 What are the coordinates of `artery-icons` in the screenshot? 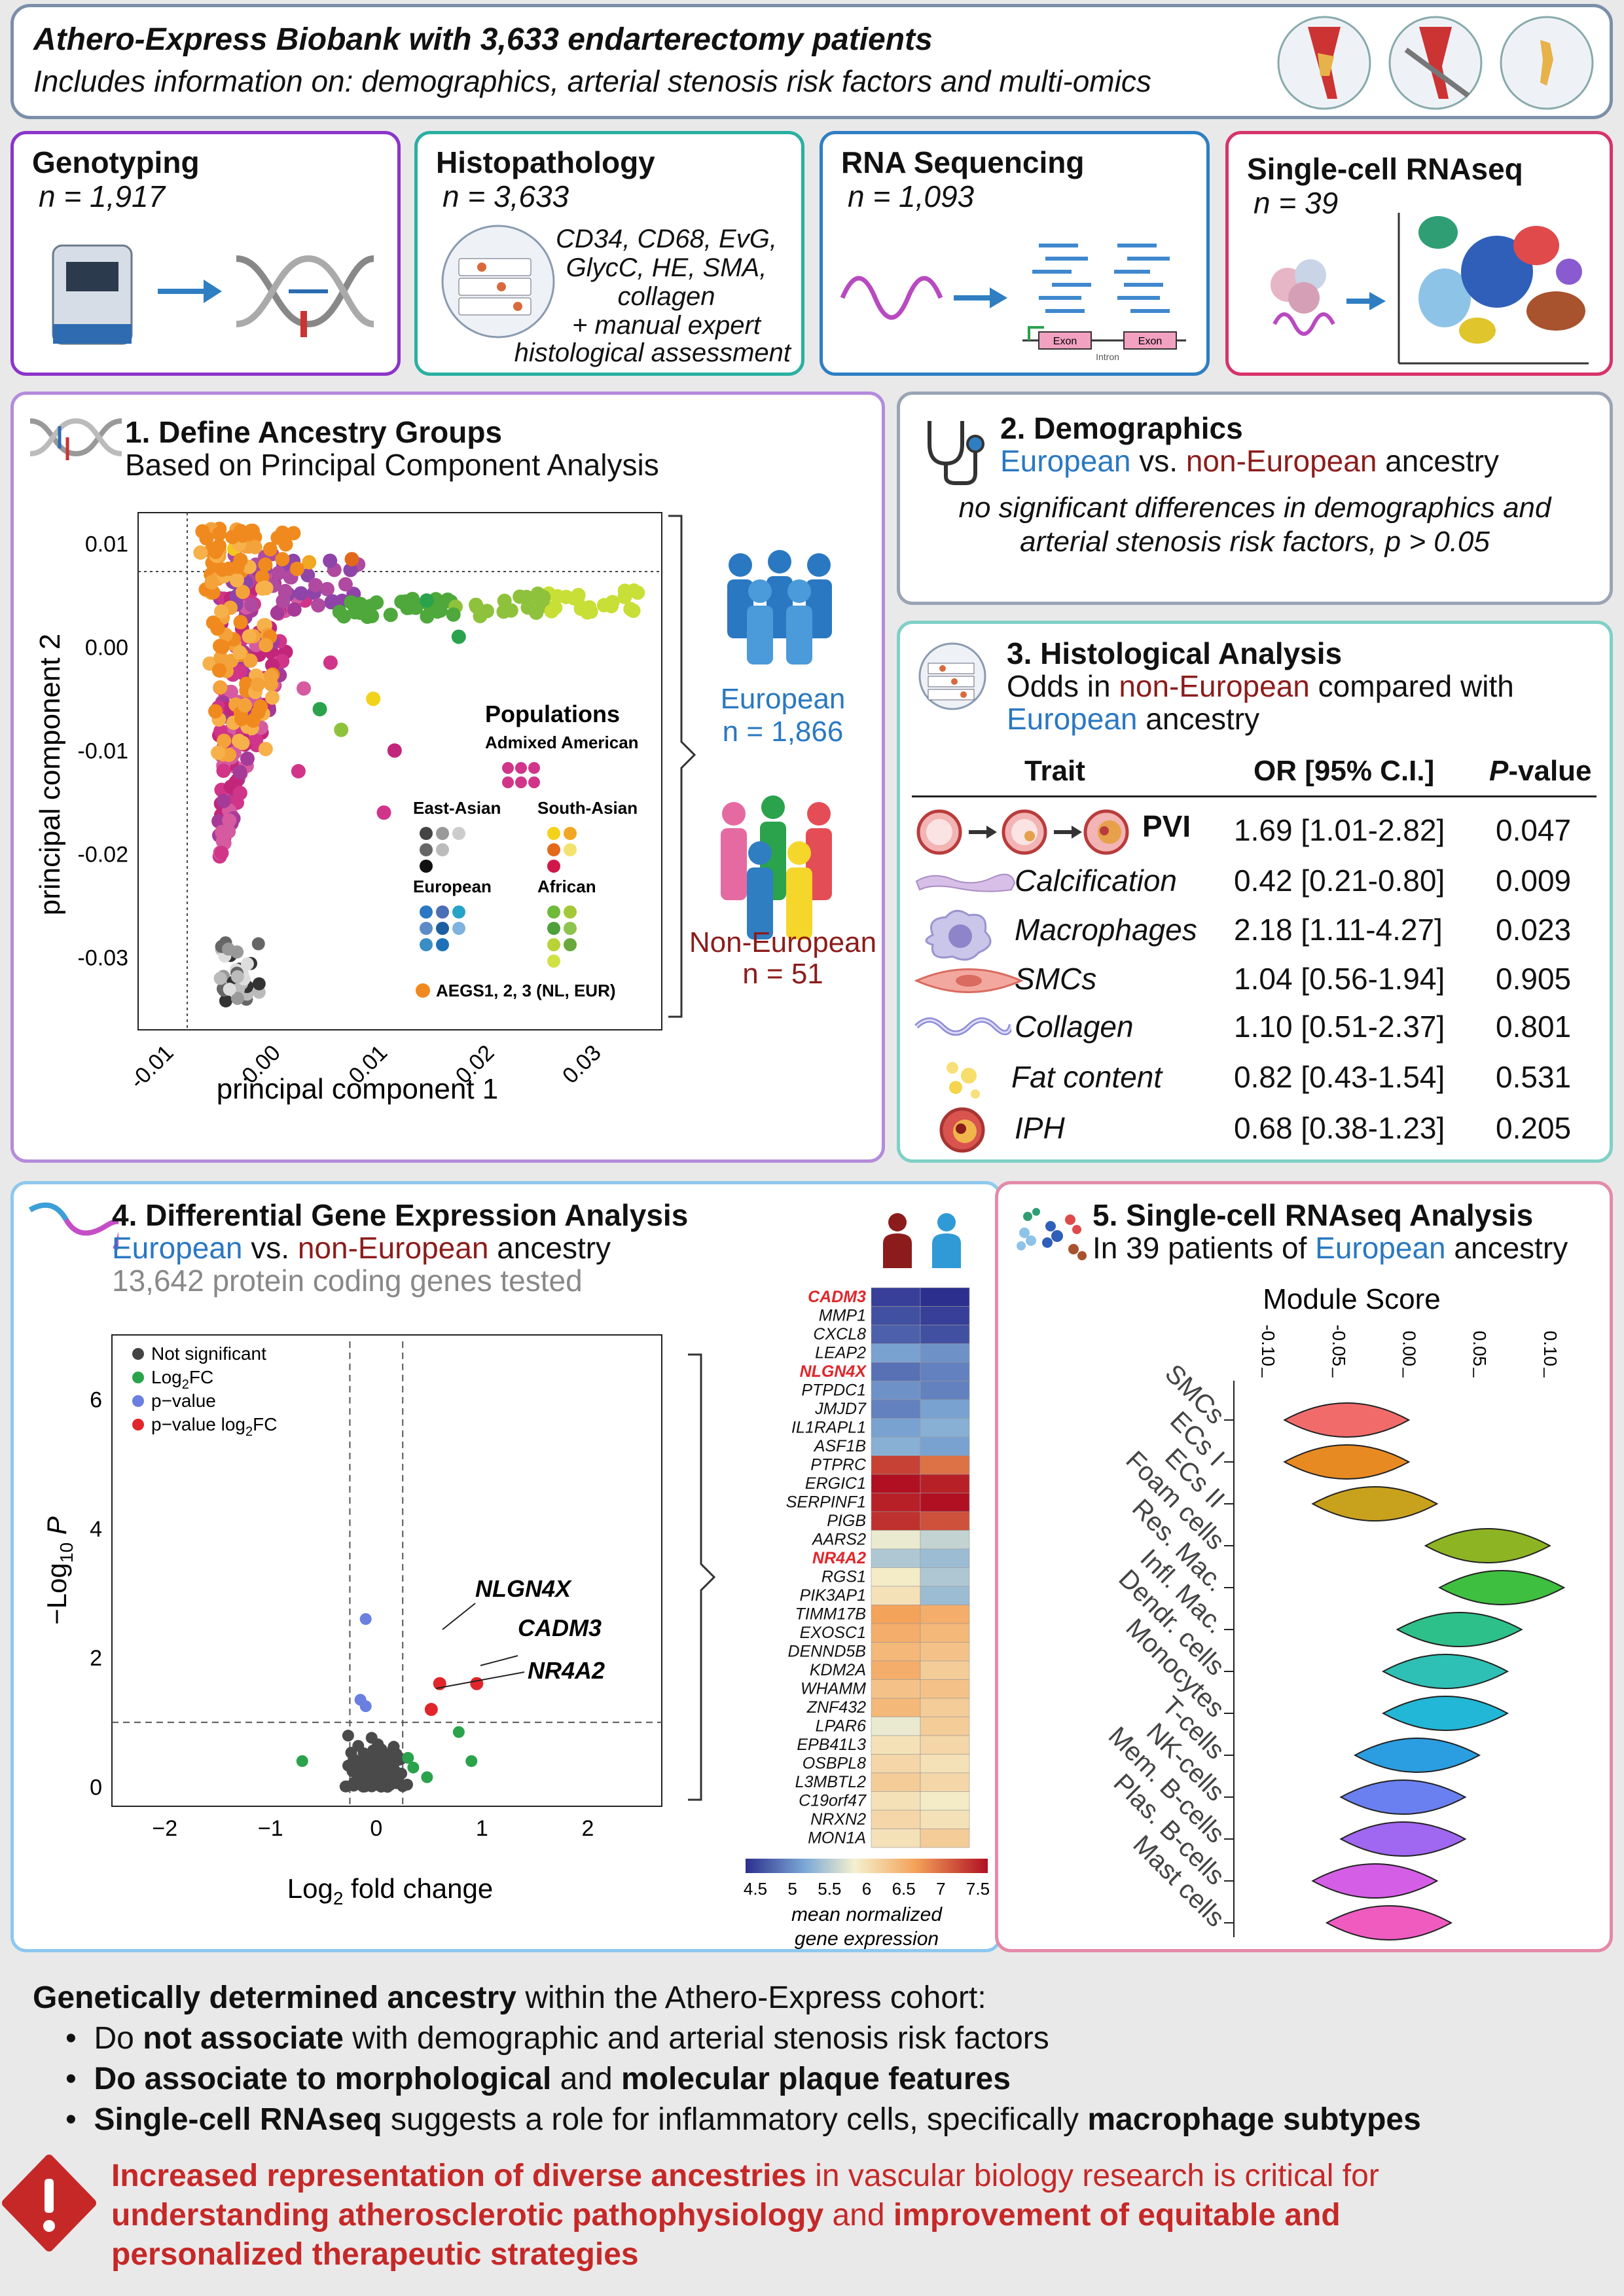 It's located at (1435, 63).